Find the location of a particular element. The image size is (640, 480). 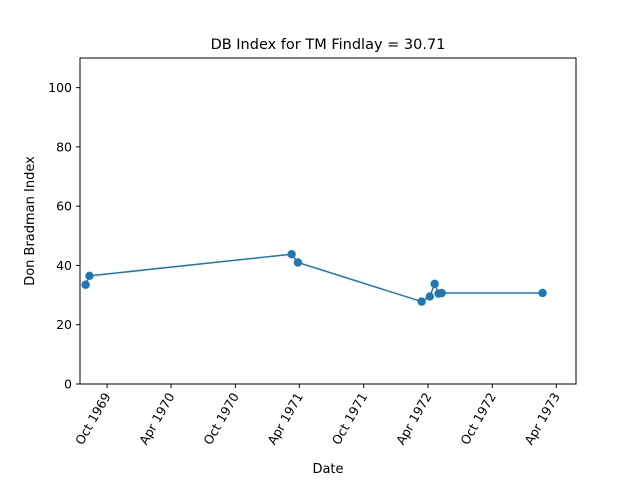

plot-series is located at coordinates (314, 277).